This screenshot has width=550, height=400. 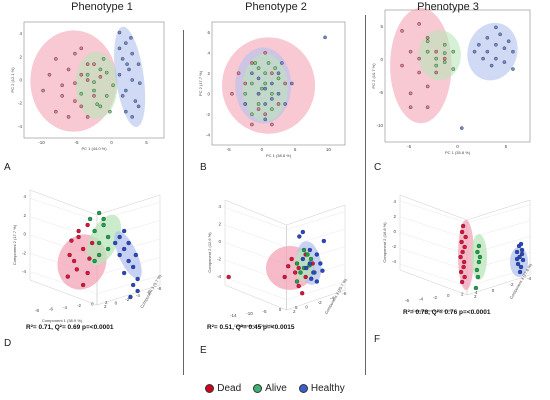 I want to click on back-wall, so click(x=433, y=245).